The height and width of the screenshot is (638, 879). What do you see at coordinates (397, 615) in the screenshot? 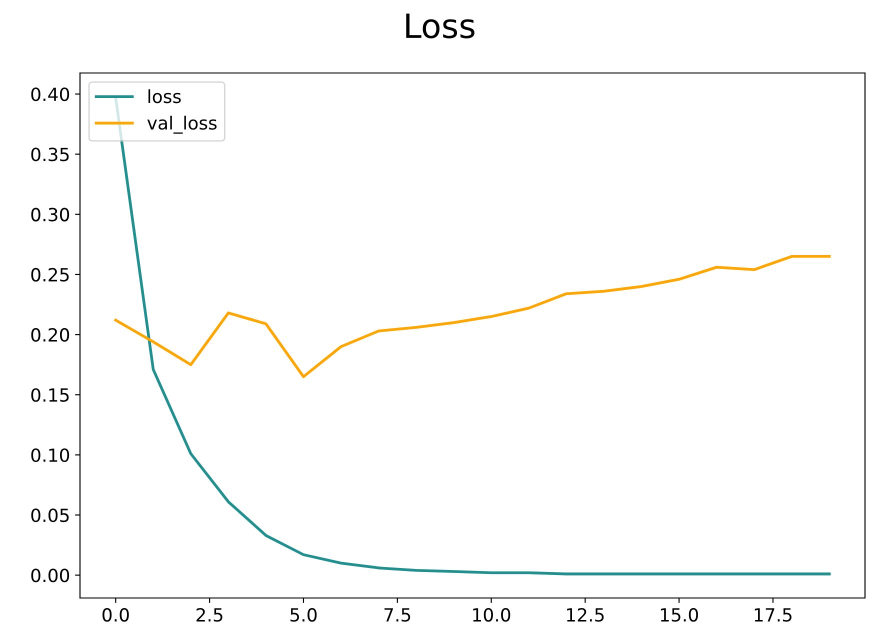
I see `x-tick-label: 7.5` at bounding box center [397, 615].